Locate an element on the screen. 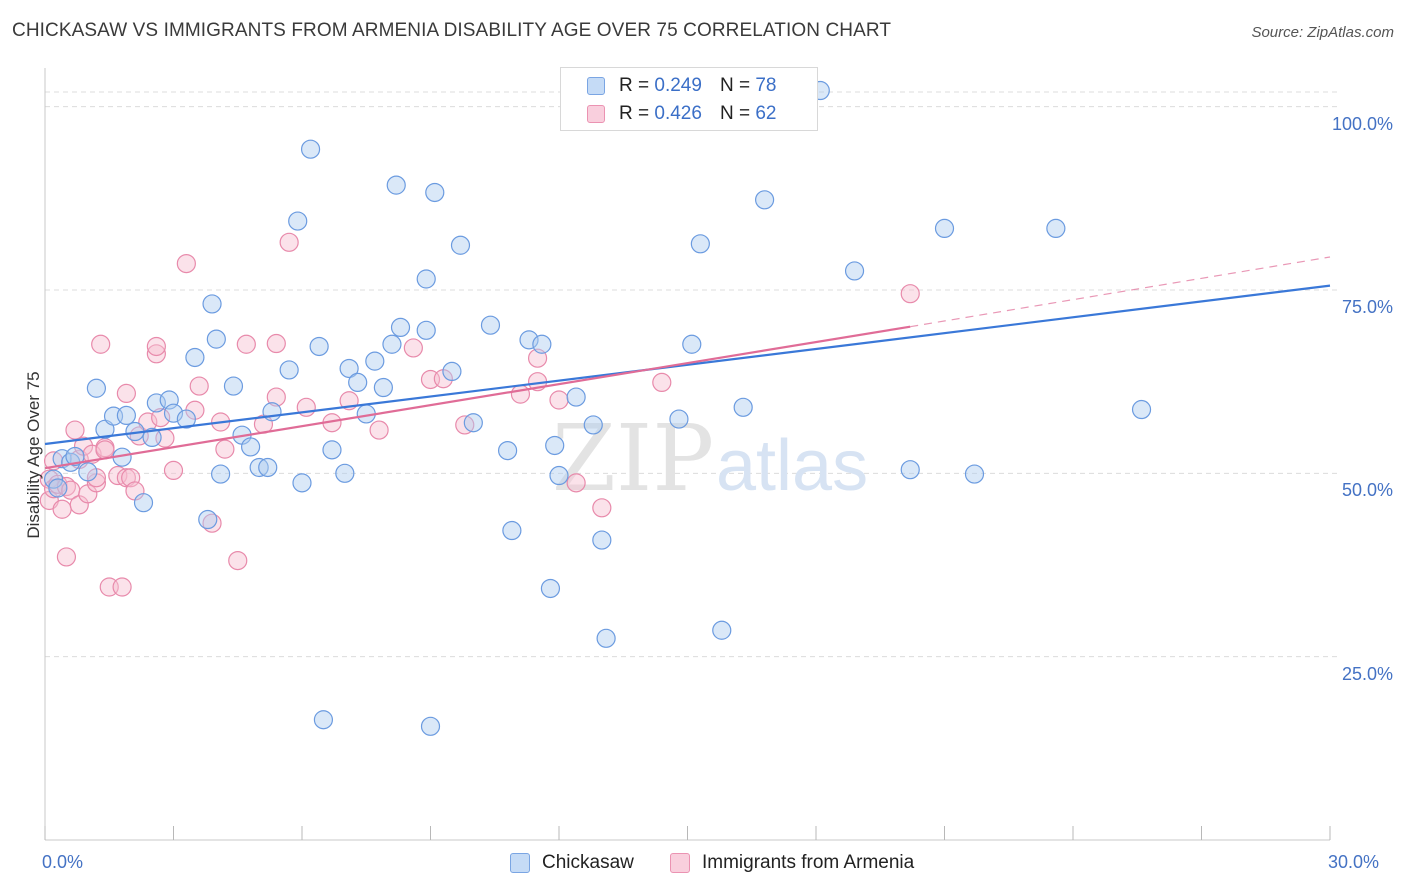 The image size is (1406, 892). y-tick-label: 50.0% is located at coordinates (1367, 490).